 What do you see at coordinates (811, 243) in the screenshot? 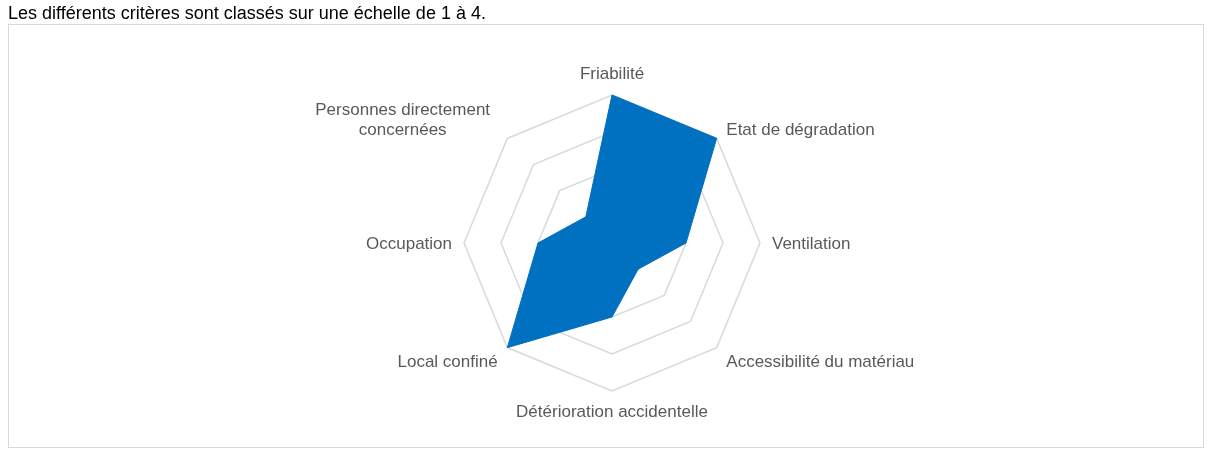
I see `spoke-label: Ventilation` at bounding box center [811, 243].